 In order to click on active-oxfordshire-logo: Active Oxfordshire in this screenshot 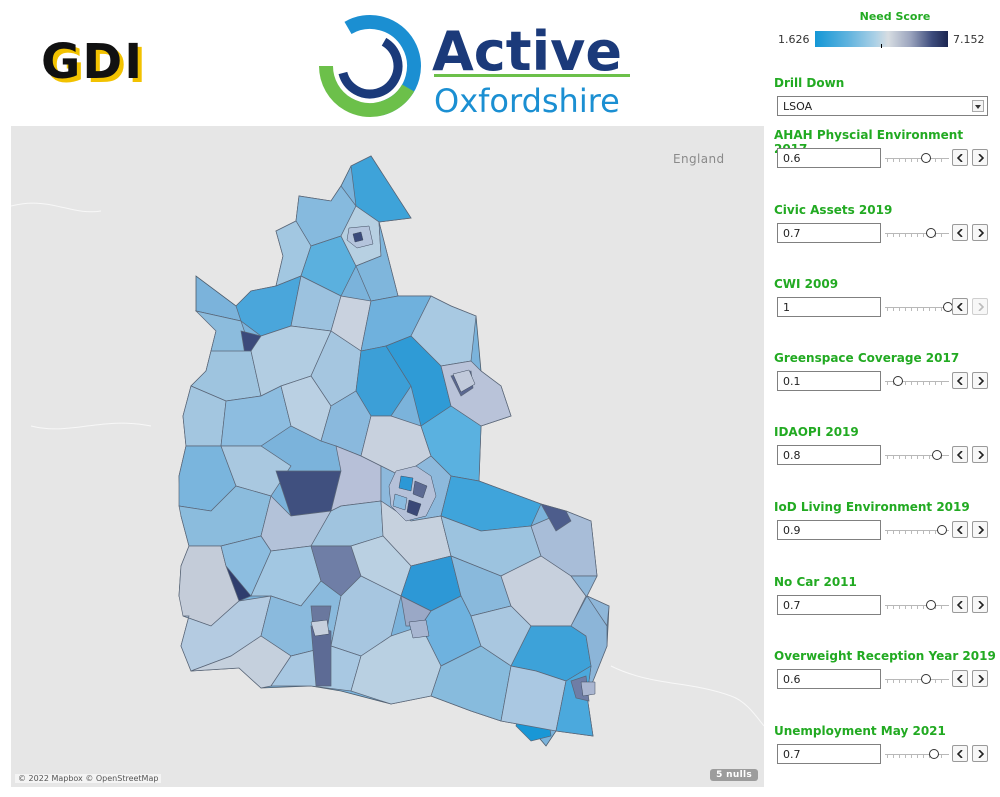, I will do `click(477, 66)`.